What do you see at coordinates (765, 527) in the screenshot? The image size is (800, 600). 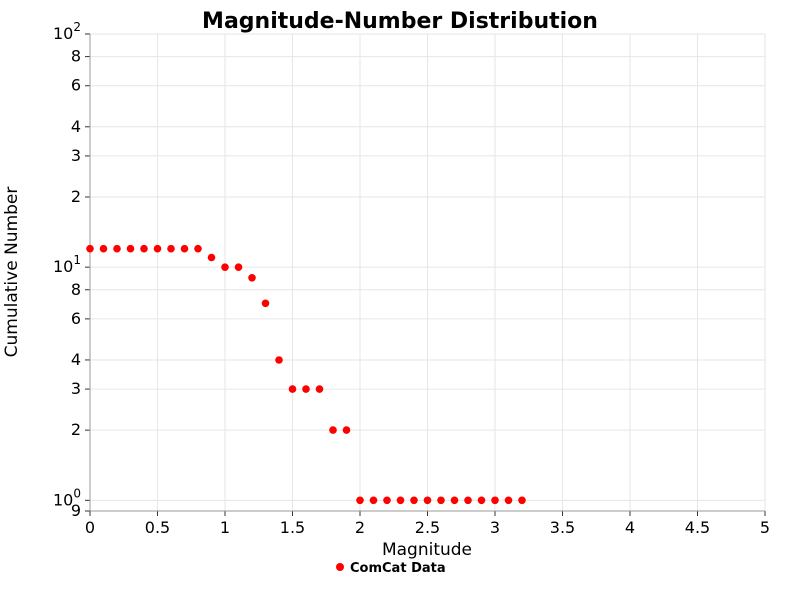 I see `x-tick-label: 5` at bounding box center [765, 527].